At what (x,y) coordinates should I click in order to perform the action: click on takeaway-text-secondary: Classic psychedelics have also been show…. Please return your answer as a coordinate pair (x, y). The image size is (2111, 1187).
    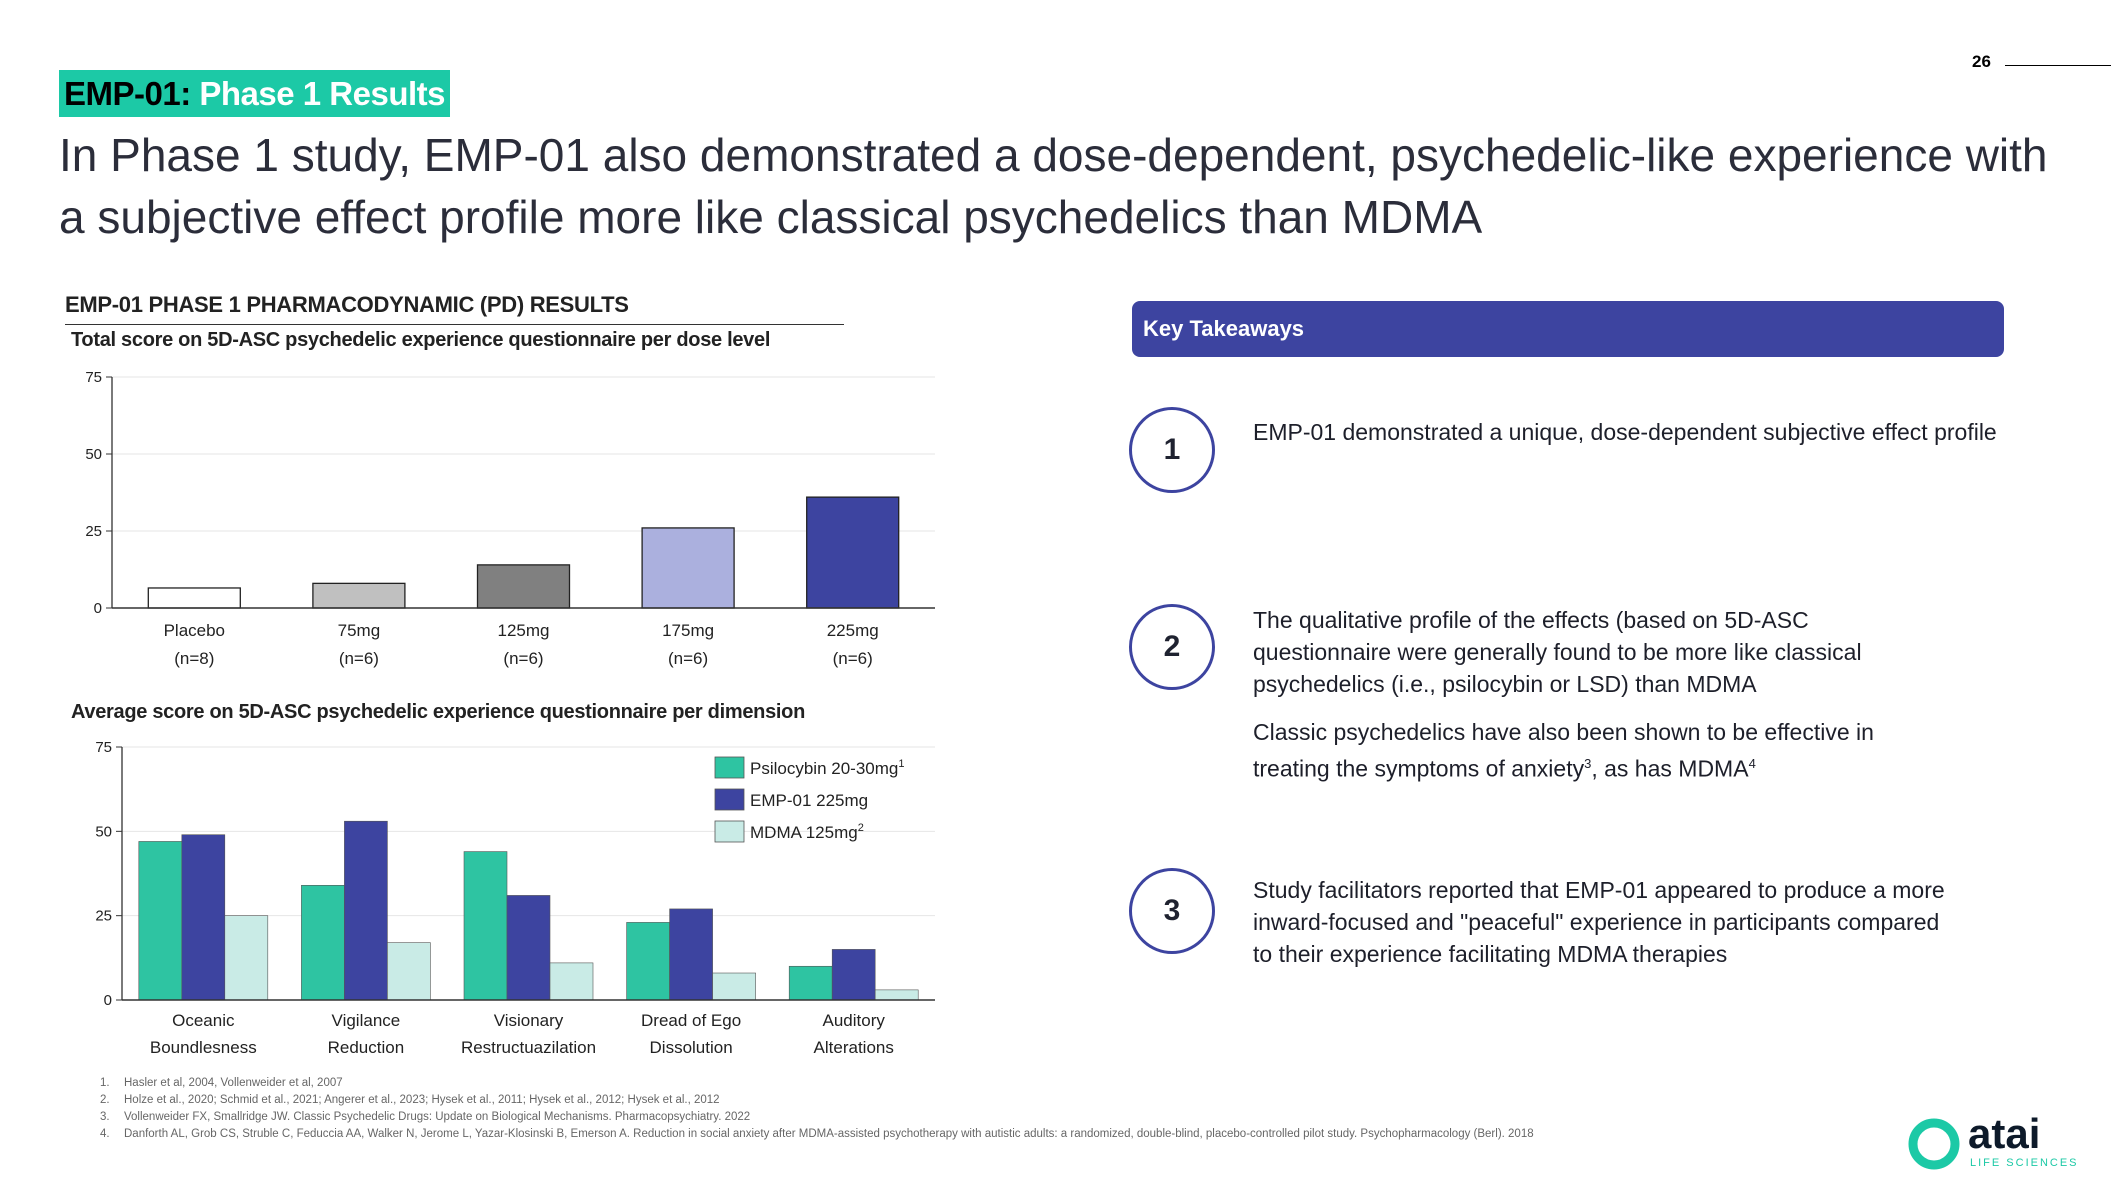
    Looking at the image, I should click on (1583, 750).